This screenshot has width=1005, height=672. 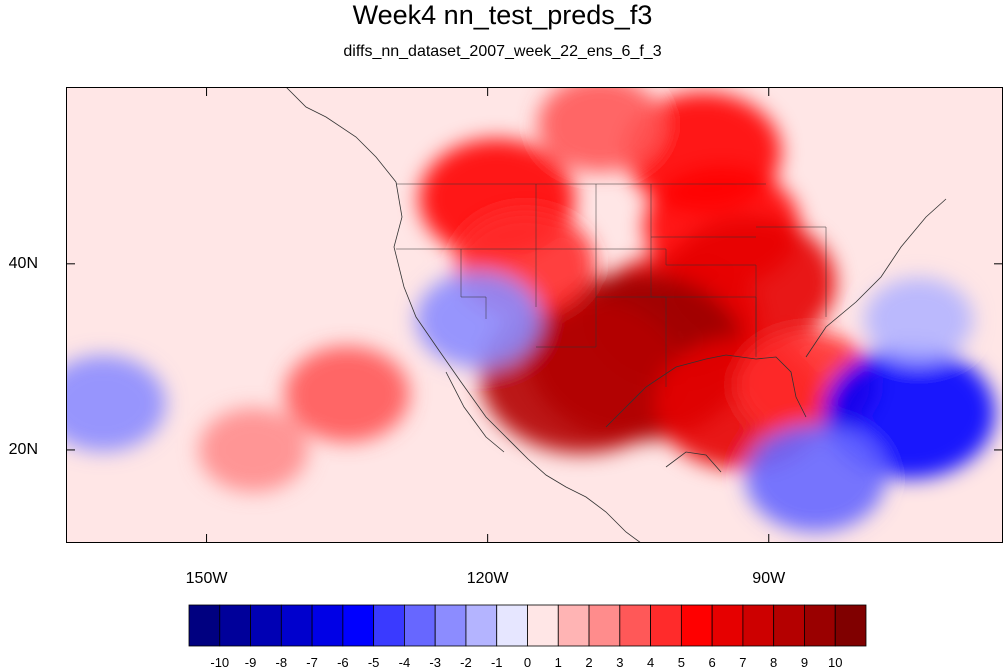 What do you see at coordinates (435, 662) in the screenshot?
I see `colorbar-label-7: -3` at bounding box center [435, 662].